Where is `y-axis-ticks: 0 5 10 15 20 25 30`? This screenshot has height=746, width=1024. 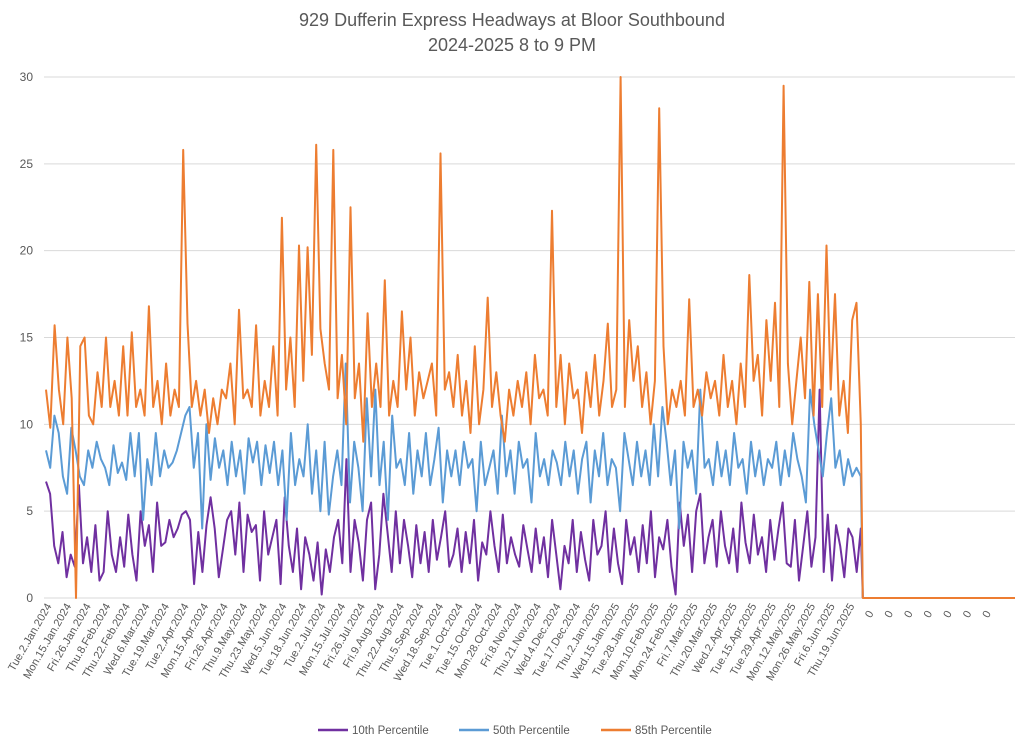
y-axis-ticks: 0 5 10 15 20 25 30 is located at coordinates (27, 337).